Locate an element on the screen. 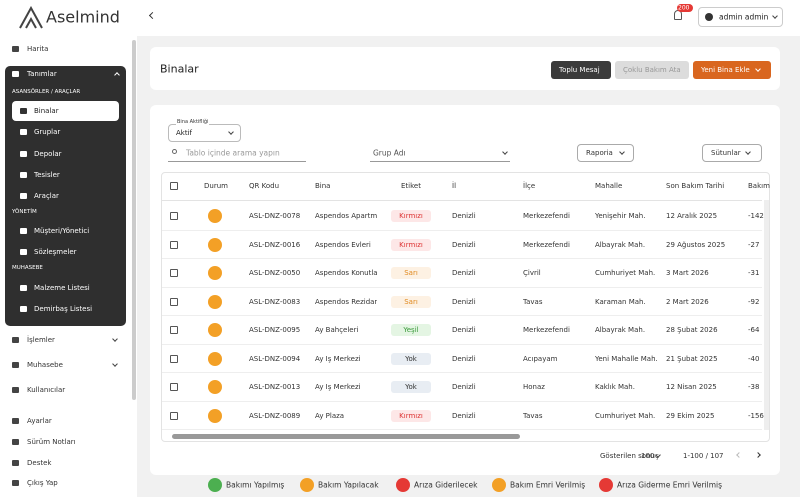 This screenshot has width=800, height=497. cell: Tavas is located at coordinates (533, 415).